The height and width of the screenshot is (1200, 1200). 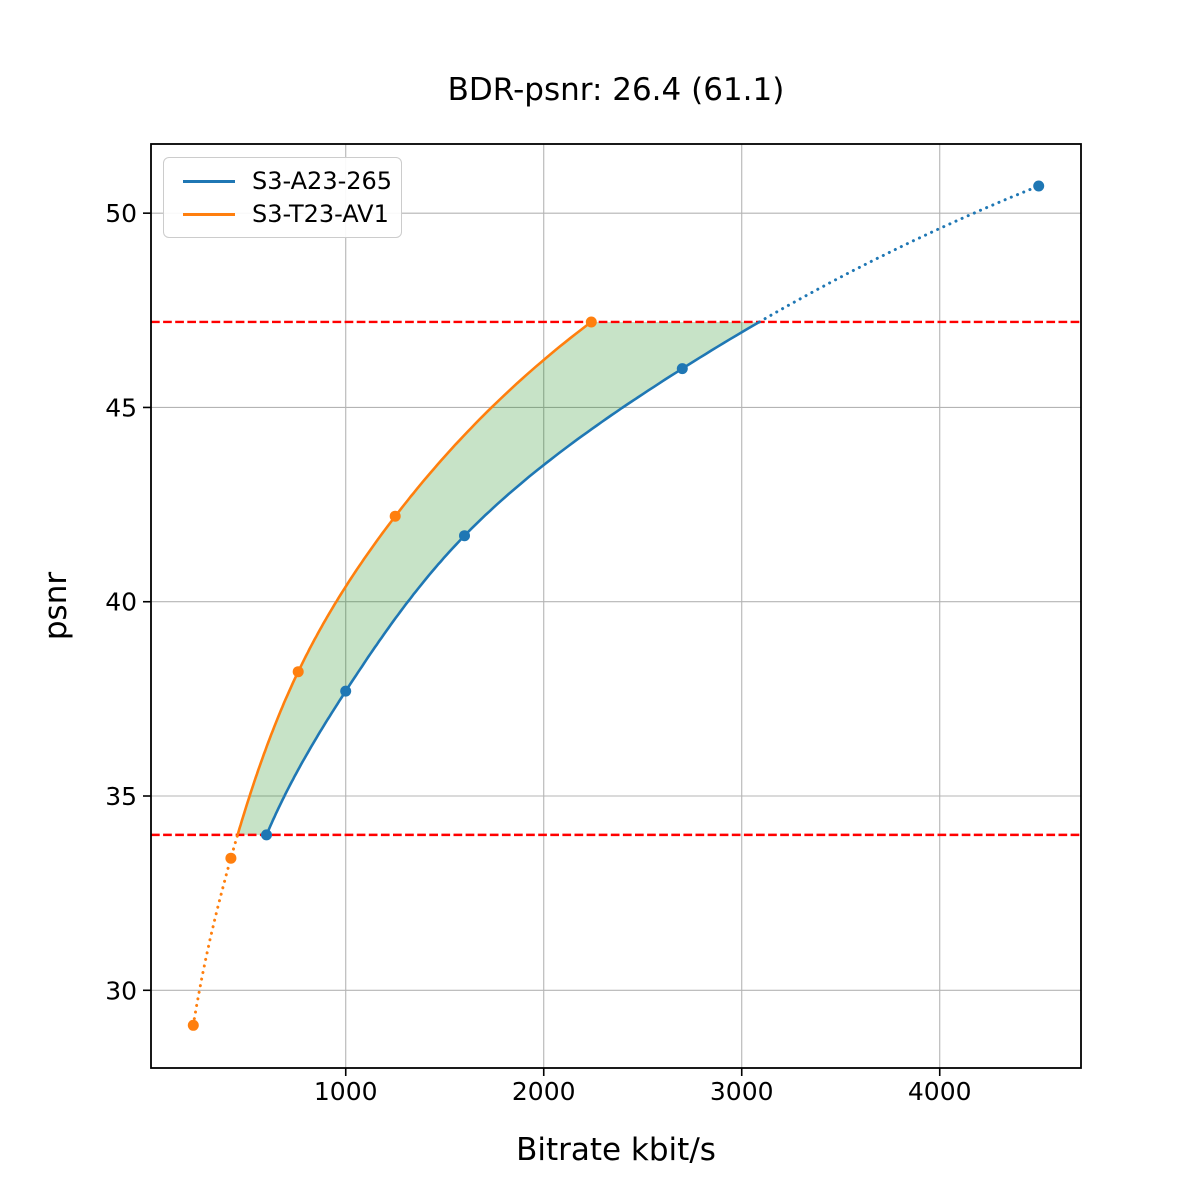 What do you see at coordinates (322, 181) in the screenshot?
I see `legend-label: S3-A23-265` at bounding box center [322, 181].